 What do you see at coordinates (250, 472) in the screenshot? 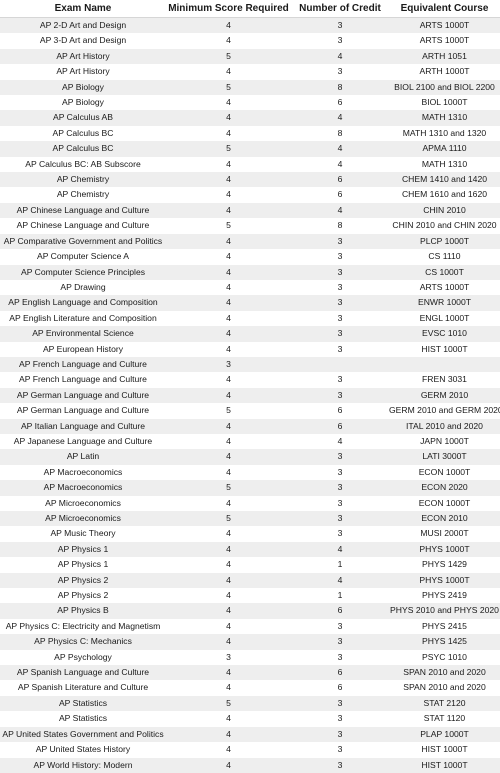
I see `table-row: AP Macroeconomics 4 3 ECON 1000T` at bounding box center [250, 472].